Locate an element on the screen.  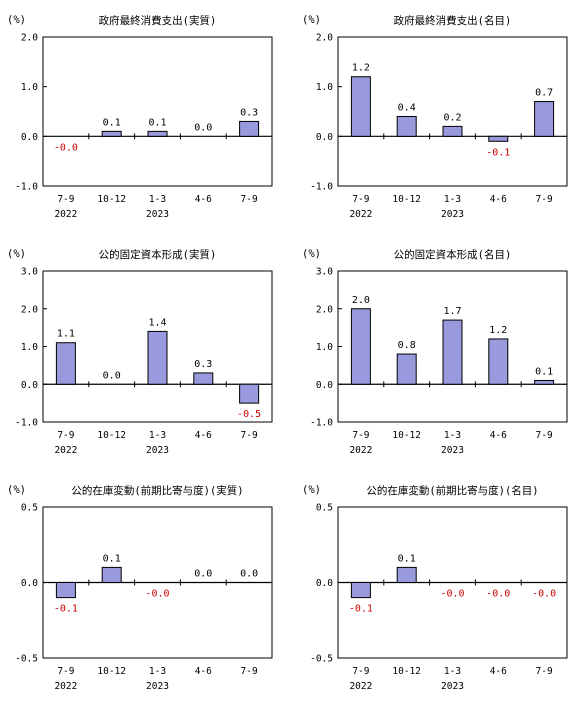
chart-title: 公的固定資本形成(実質) is located at coordinates (158, 254).